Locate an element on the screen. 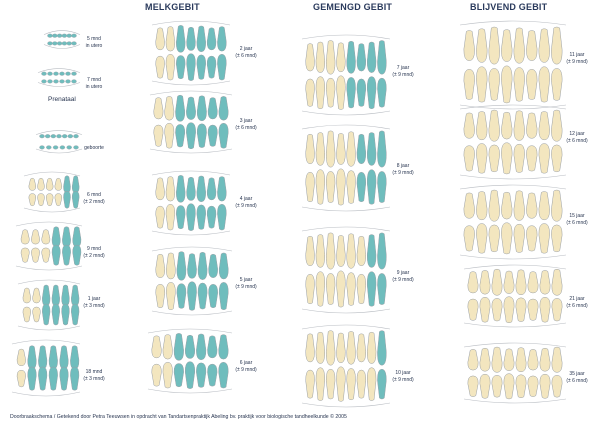  age-label-line2: (± 9 mnd) is located at coordinates (403, 74).